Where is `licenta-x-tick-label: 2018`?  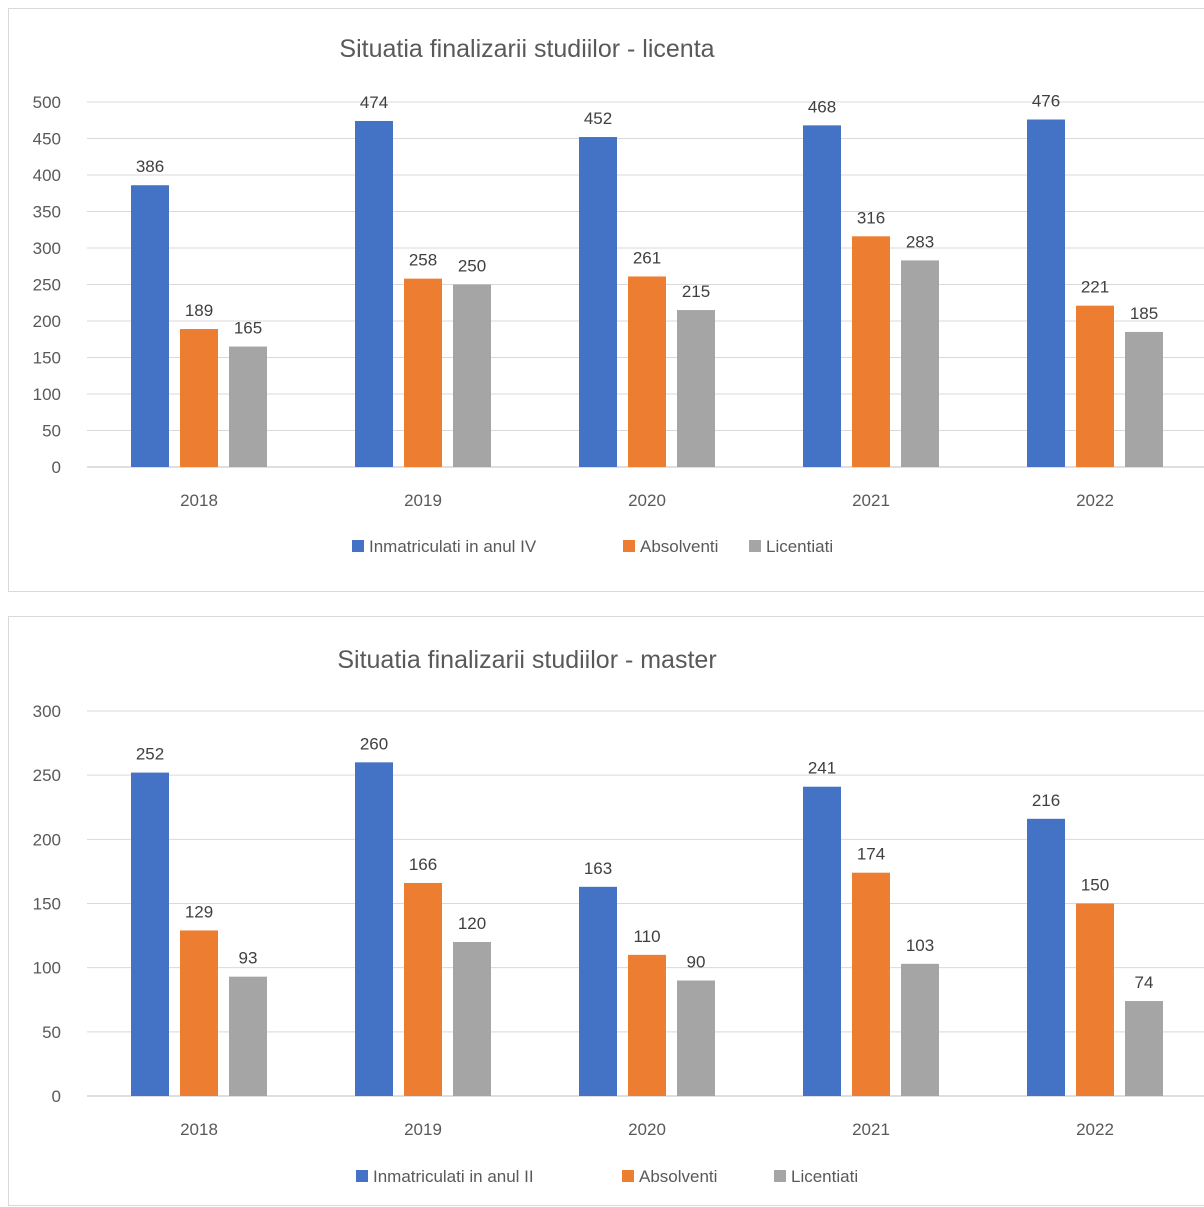
licenta-x-tick-label: 2018 is located at coordinates (199, 500).